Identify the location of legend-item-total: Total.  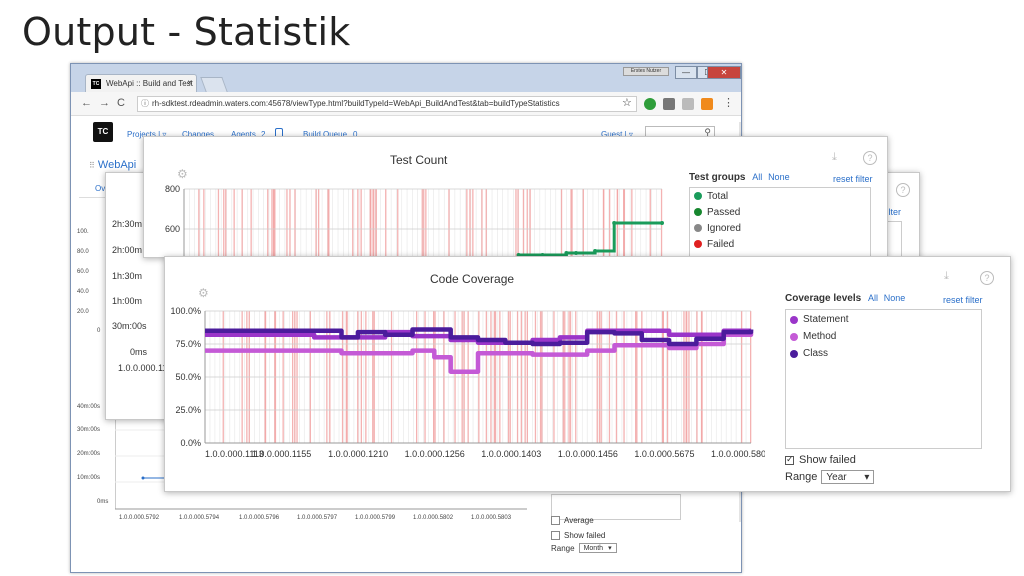
(780, 196).